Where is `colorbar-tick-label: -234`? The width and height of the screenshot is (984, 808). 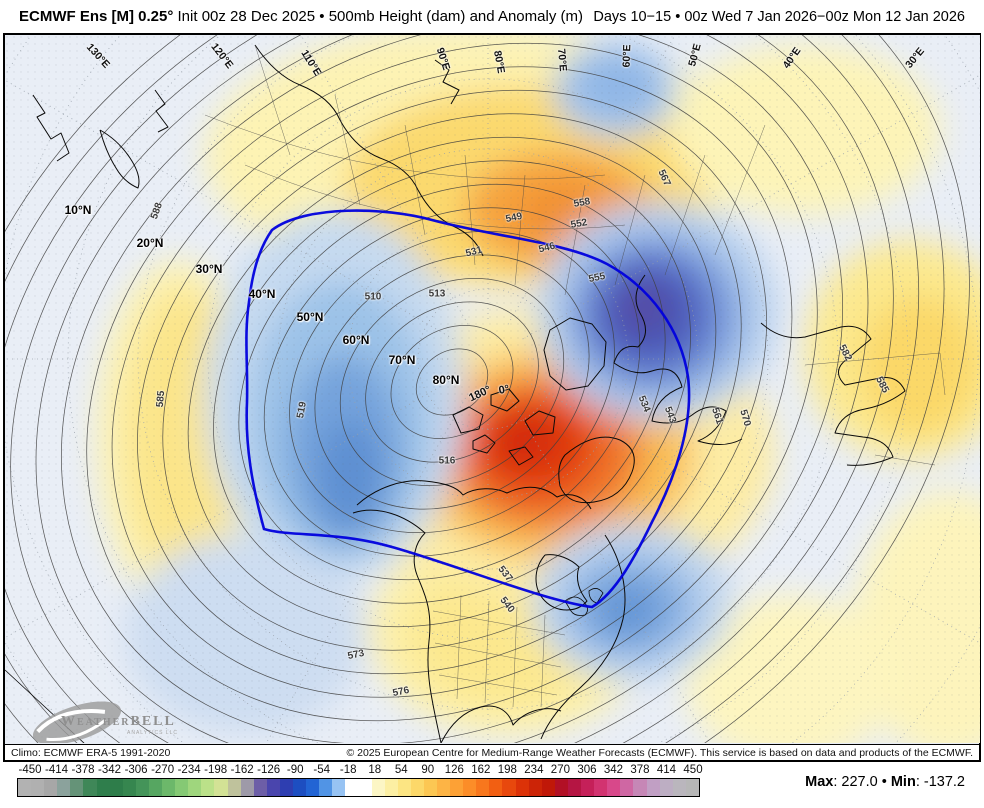
colorbar-tick-label: -234 is located at coordinates (189, 770).